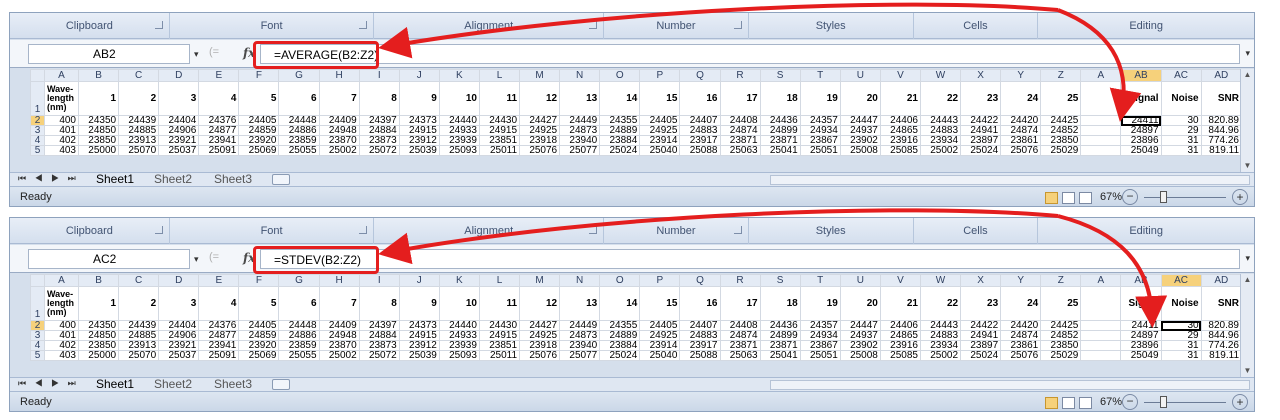  Describe the element at coordinates (981, 120) in the screenshot. I see `cell: 24422` at that location.